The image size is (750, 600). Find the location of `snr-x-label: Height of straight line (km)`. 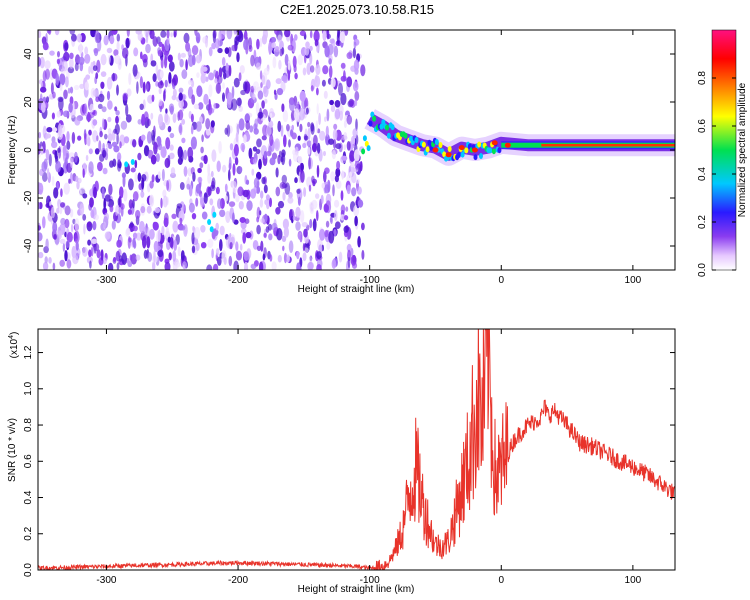

snr-x-label: Height of straight line (km) is located at coordinates (356, 589).